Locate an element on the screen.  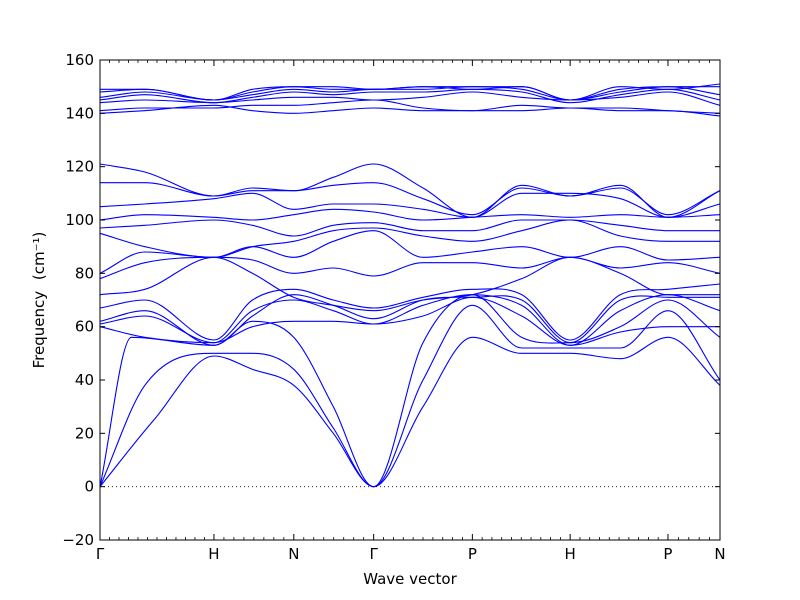
y-tick-label: 40 is located at coordinates (84, 380).